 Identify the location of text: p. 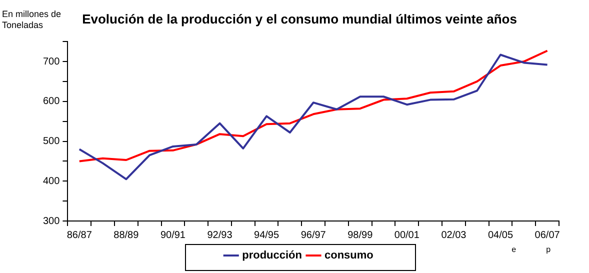
(549, 249).